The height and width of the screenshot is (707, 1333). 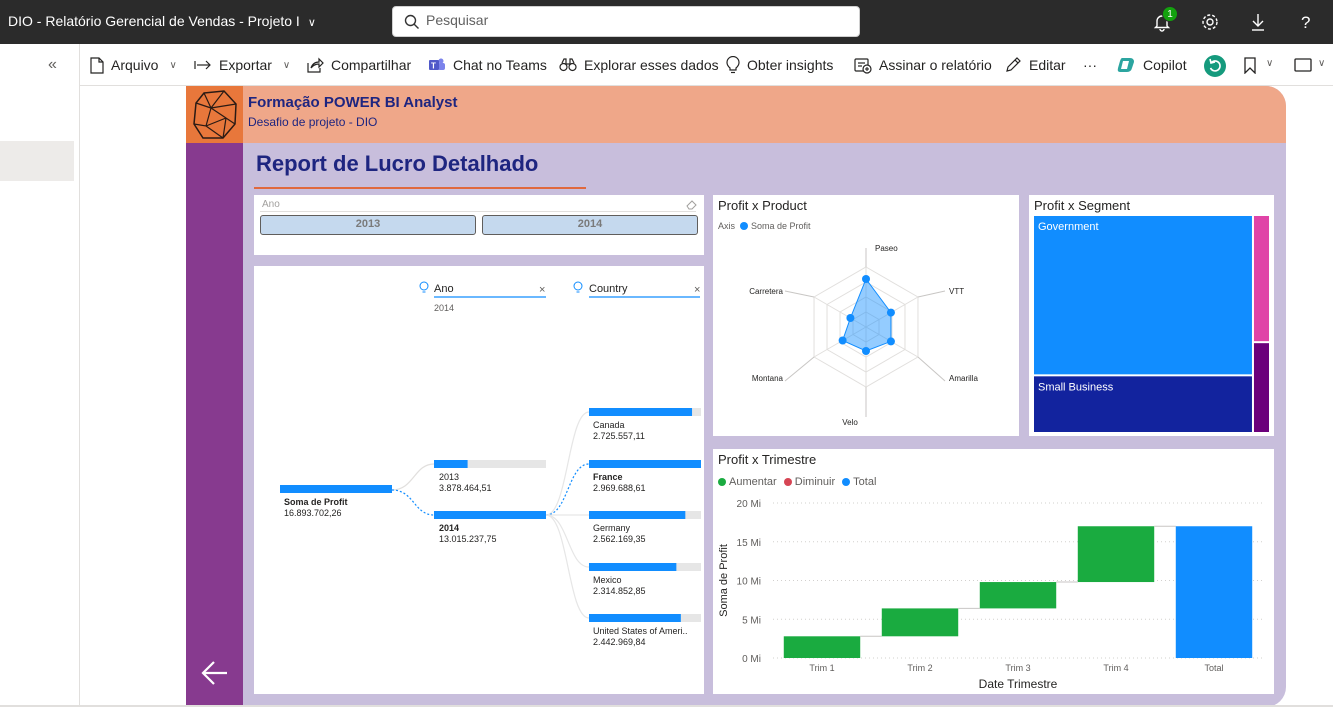 I want to click on search-icon, so click(x=411, y=21).